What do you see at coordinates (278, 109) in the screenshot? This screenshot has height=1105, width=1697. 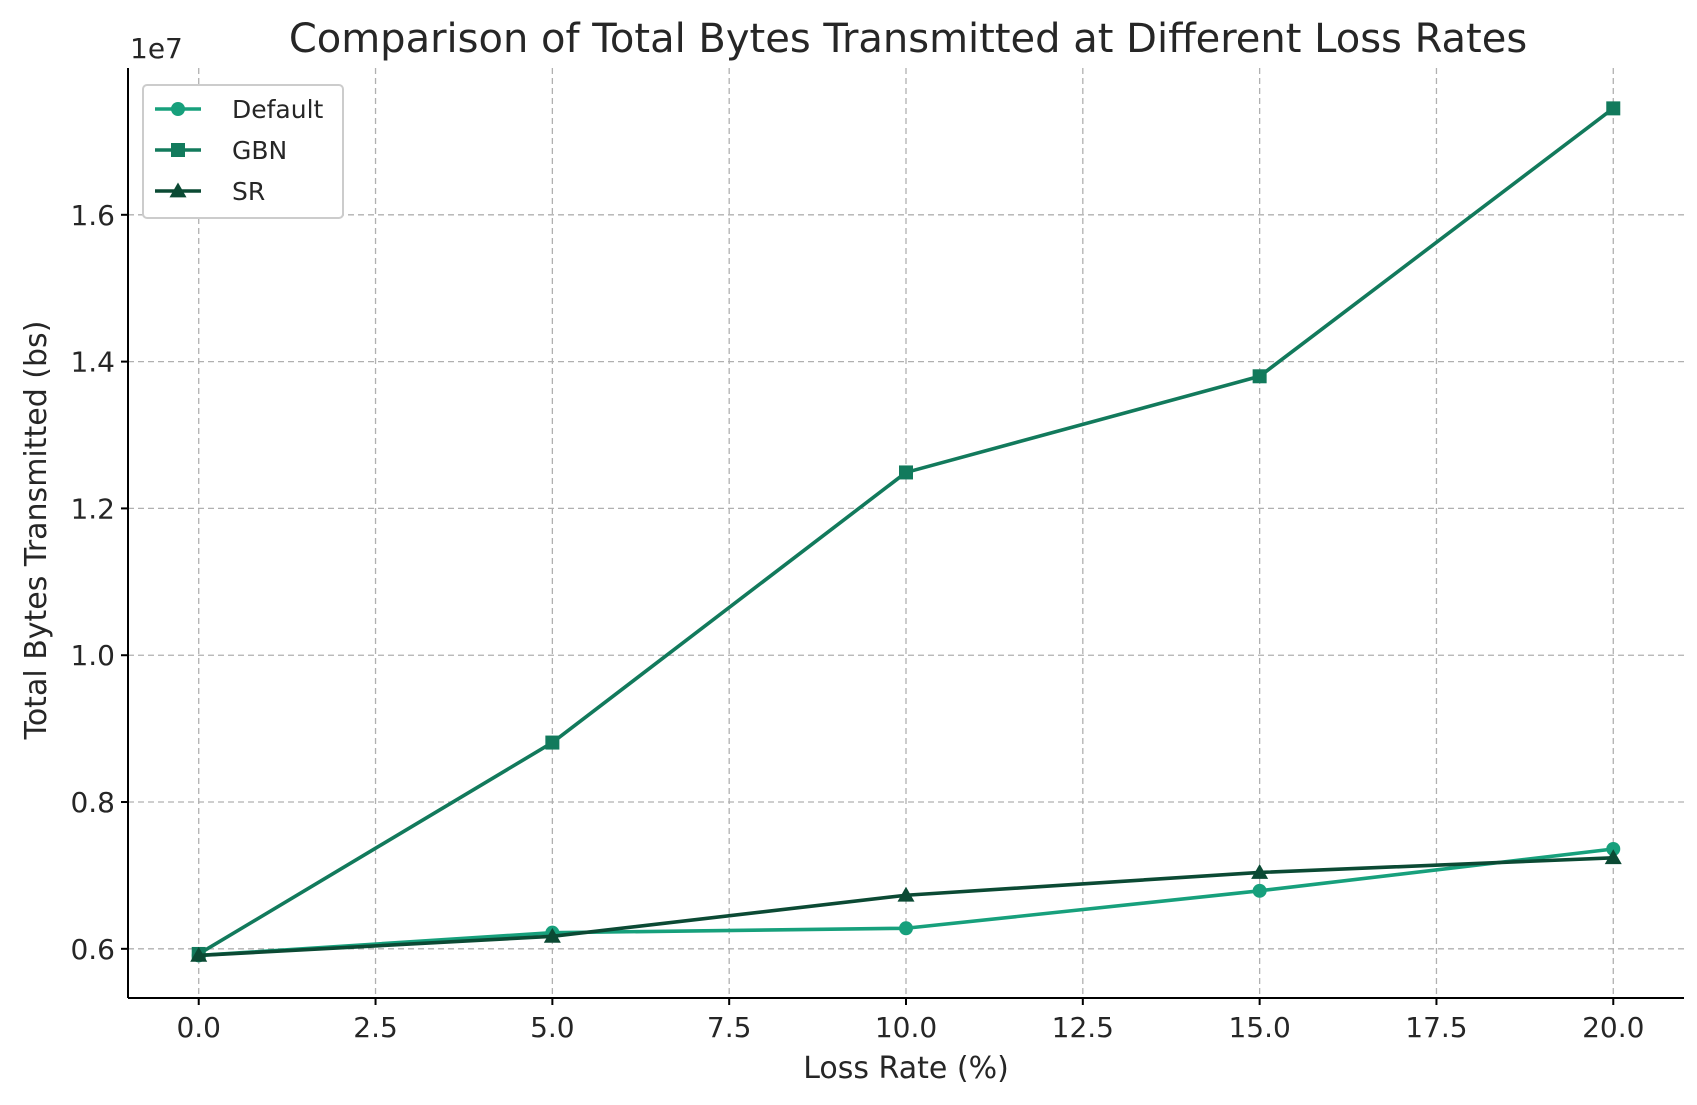 I see `legend-label: Default` at bounding box center [278, 109].